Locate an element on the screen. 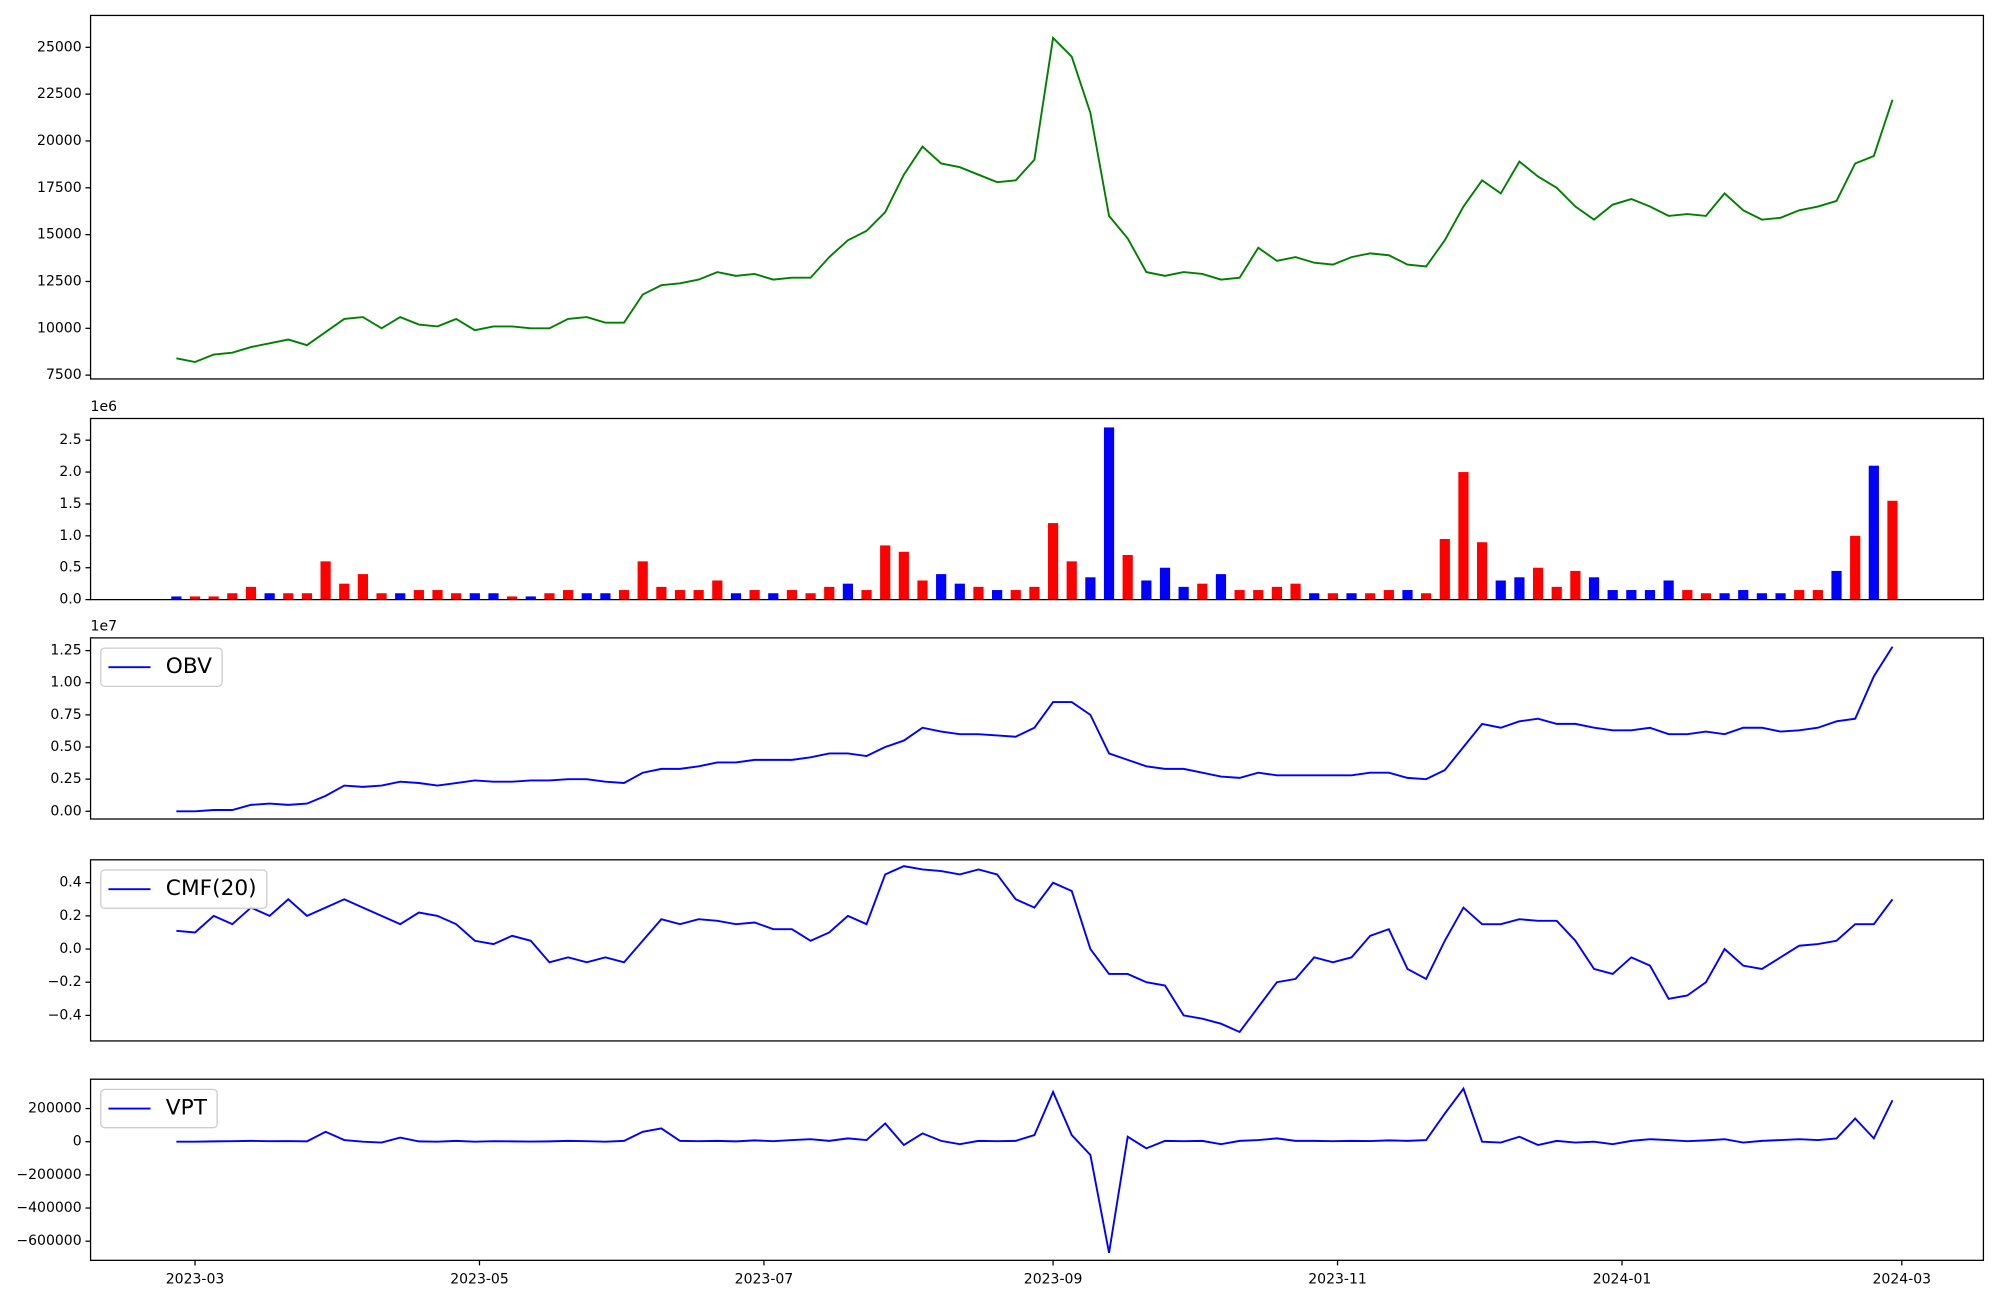 Image resolution: width=2000 pixels, height=1300 pixels. x-tick-label: 2023-05 is located at coordinates (479, 1279).